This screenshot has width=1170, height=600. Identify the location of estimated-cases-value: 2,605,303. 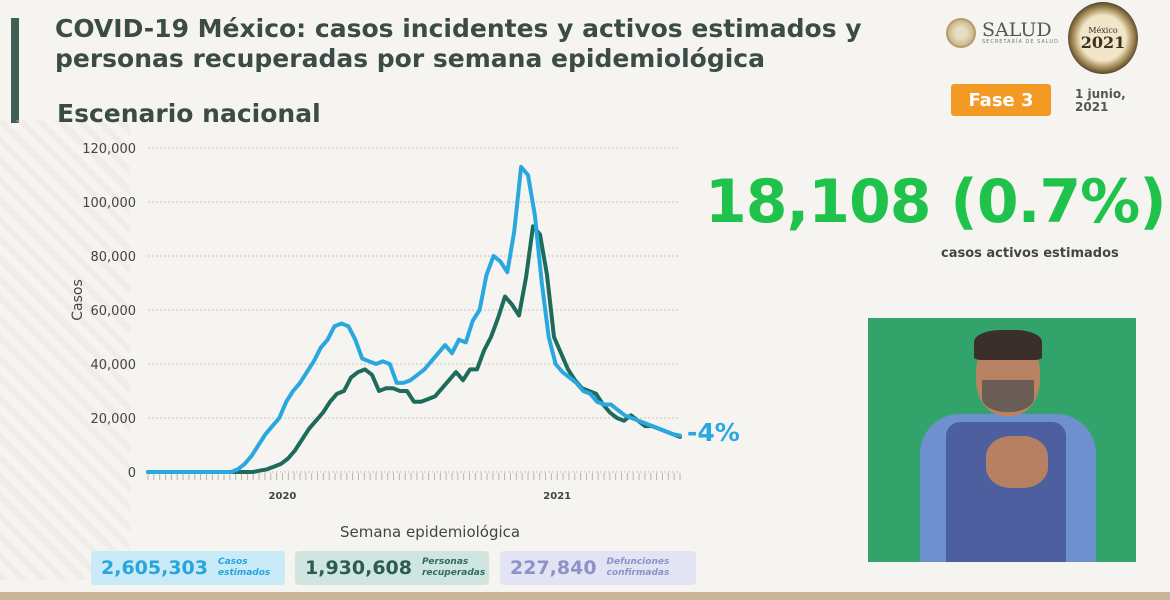
(154, 568).